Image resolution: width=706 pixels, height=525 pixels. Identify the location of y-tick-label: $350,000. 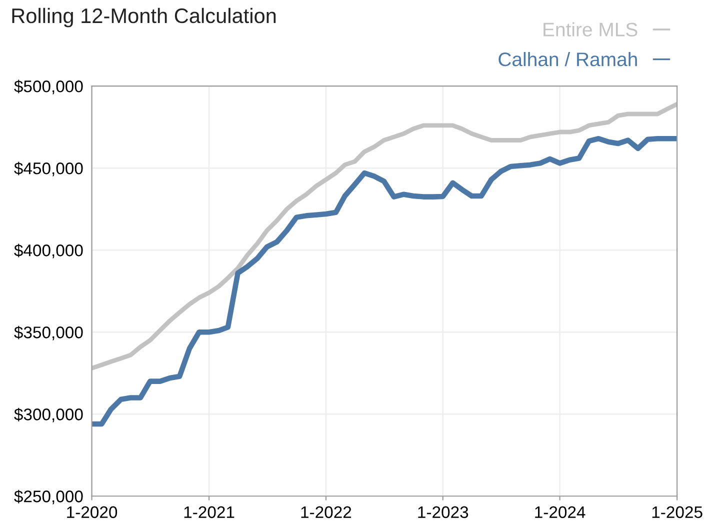
(48, 333).